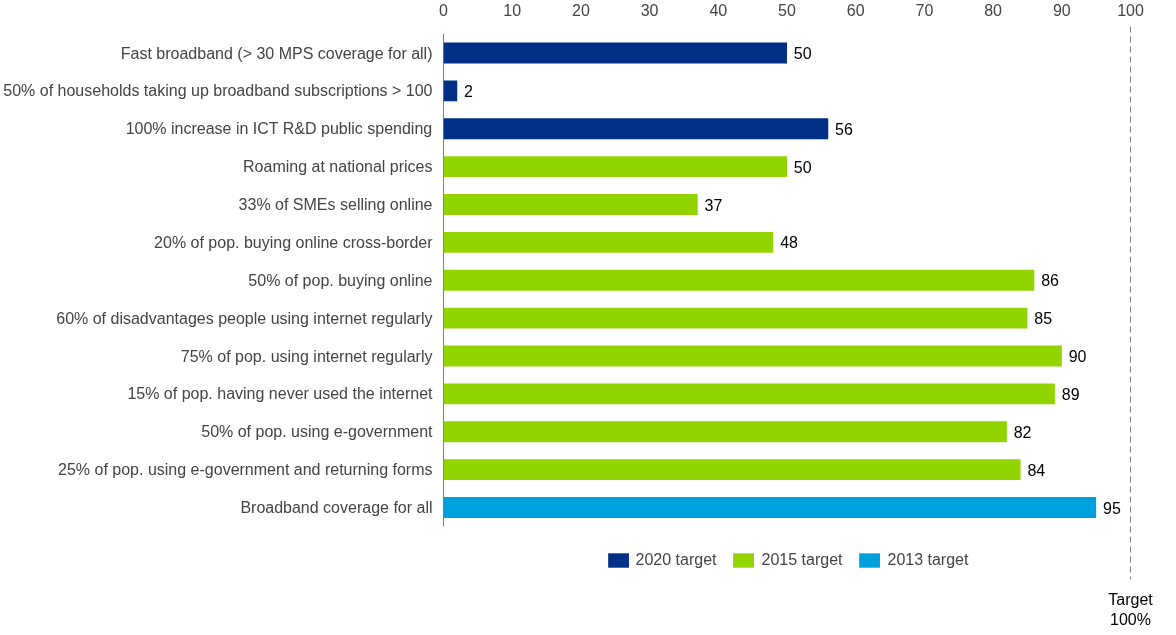 Image resolution: width=1176 pixels, height=635 pixels. I want to click on ref-line-label: Target 100%, so click(1131, 609).